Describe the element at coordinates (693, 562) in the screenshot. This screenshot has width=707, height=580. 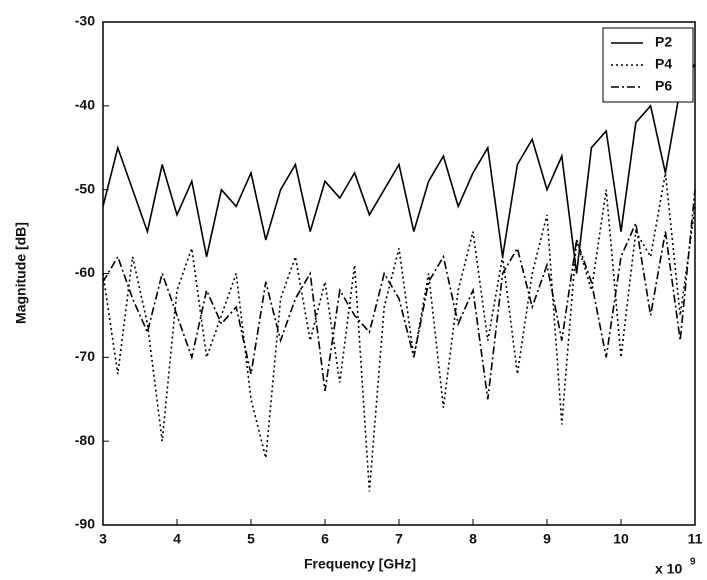
I see `x-exponent: 9` at that location.